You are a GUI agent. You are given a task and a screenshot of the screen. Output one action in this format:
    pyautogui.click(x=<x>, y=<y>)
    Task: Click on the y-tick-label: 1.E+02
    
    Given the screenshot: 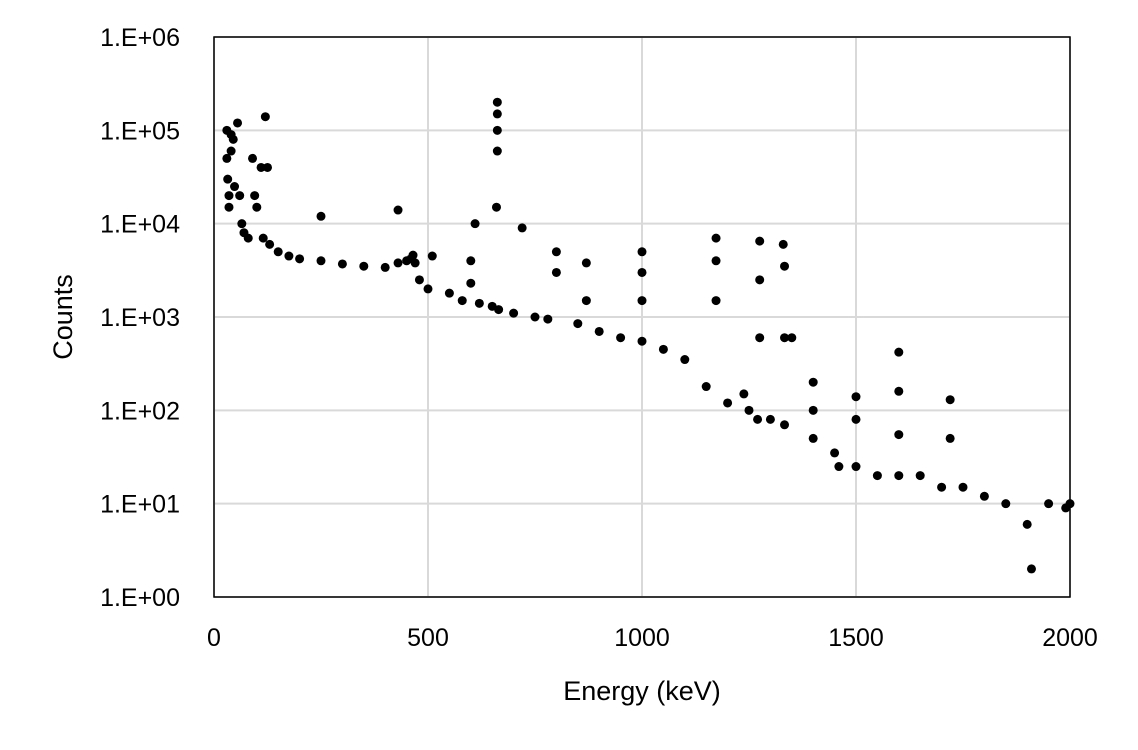 What is the action you would take?
    pyautogui.click(x=140, y=411)
    